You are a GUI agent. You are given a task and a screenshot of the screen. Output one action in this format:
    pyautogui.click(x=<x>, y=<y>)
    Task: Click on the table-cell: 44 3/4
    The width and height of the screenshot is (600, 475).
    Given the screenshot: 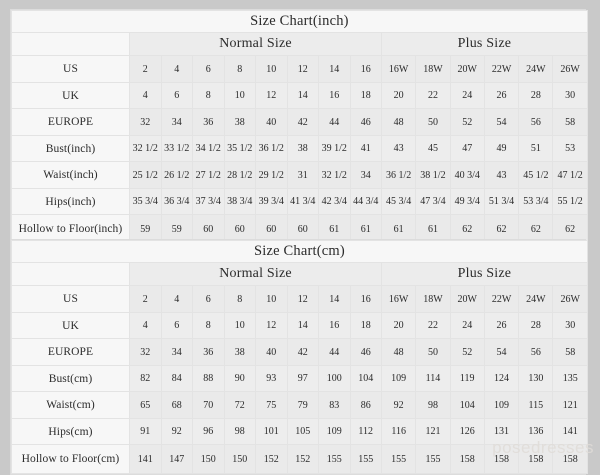 What is the action you would take?
    pyautogui.click(x=365, y=201)
    